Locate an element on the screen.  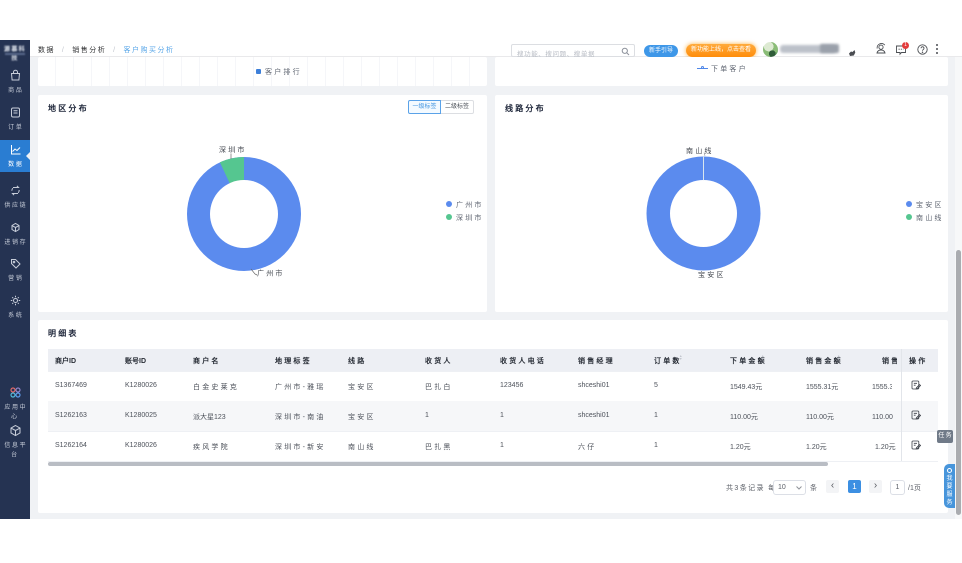
svg-text: 深圳市 is located at coordinates (233, 149).